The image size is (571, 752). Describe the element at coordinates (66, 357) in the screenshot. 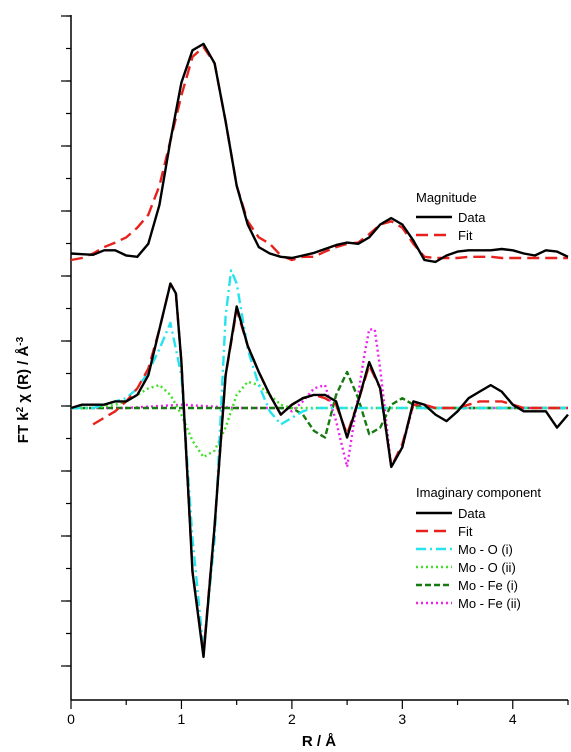

I see `y-axis` at that location.